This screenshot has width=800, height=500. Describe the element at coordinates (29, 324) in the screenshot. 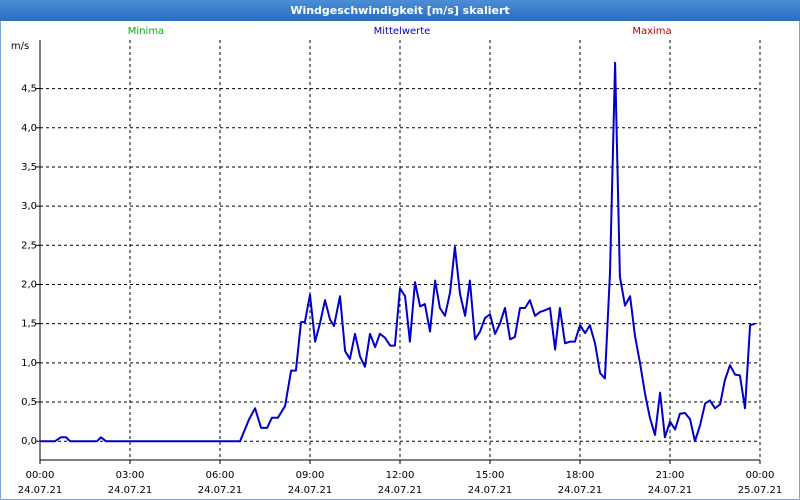

I see `y-tick-label: 1,5` at that location.